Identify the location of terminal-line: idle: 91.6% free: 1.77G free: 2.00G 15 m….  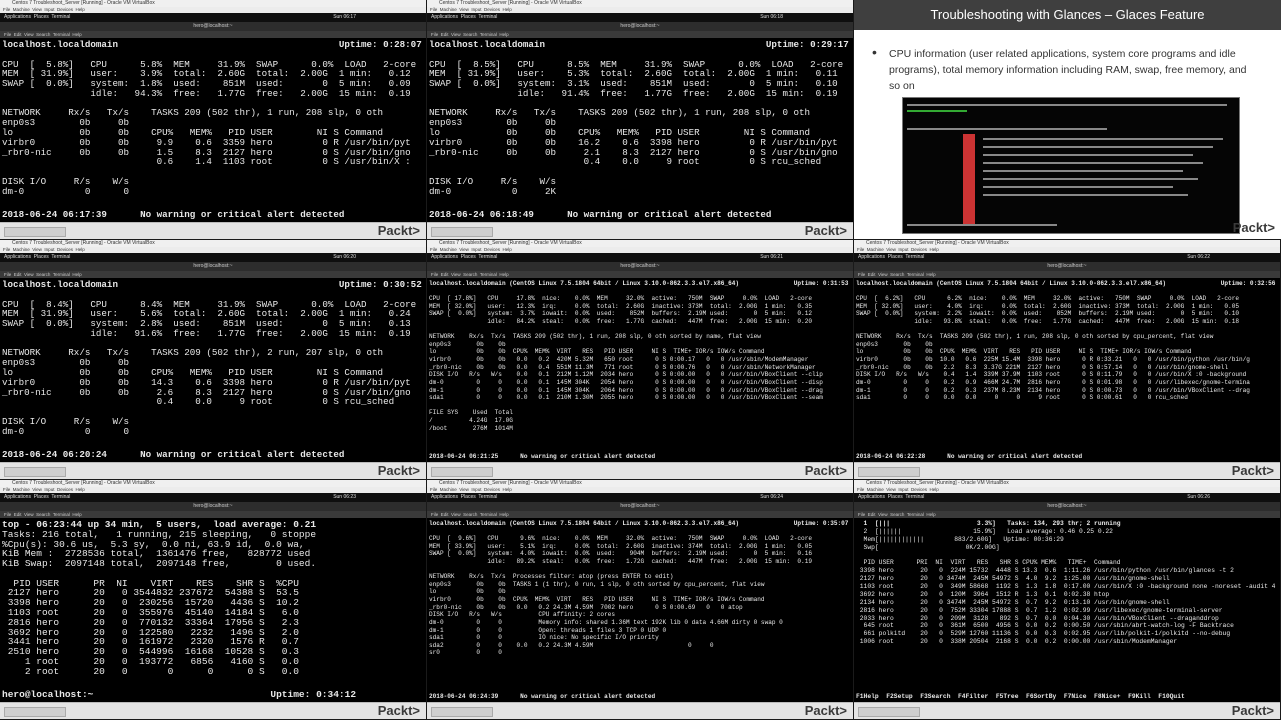
(206, 333).